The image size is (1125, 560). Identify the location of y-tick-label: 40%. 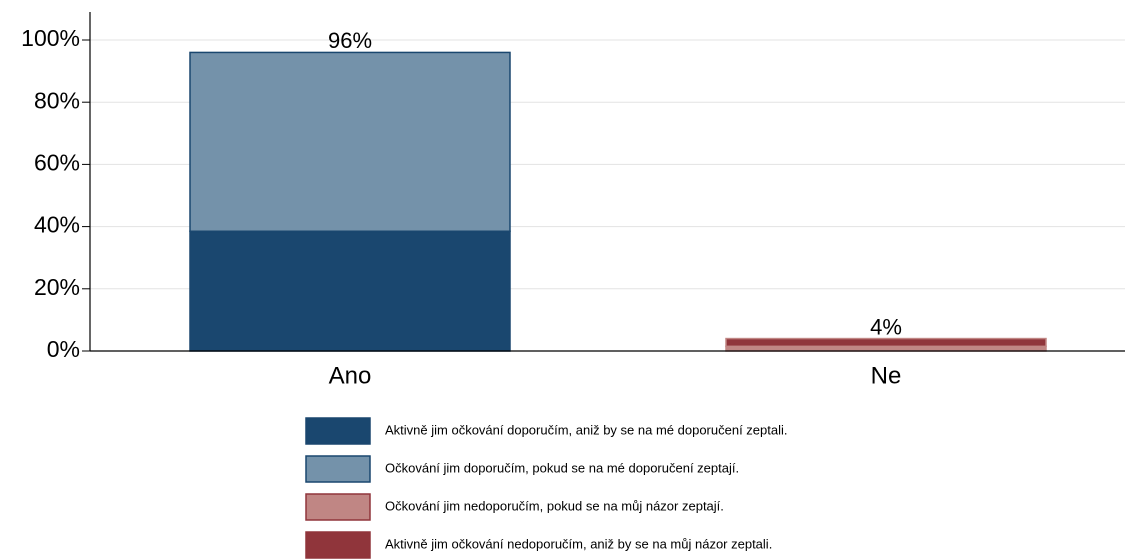
(57, 225).